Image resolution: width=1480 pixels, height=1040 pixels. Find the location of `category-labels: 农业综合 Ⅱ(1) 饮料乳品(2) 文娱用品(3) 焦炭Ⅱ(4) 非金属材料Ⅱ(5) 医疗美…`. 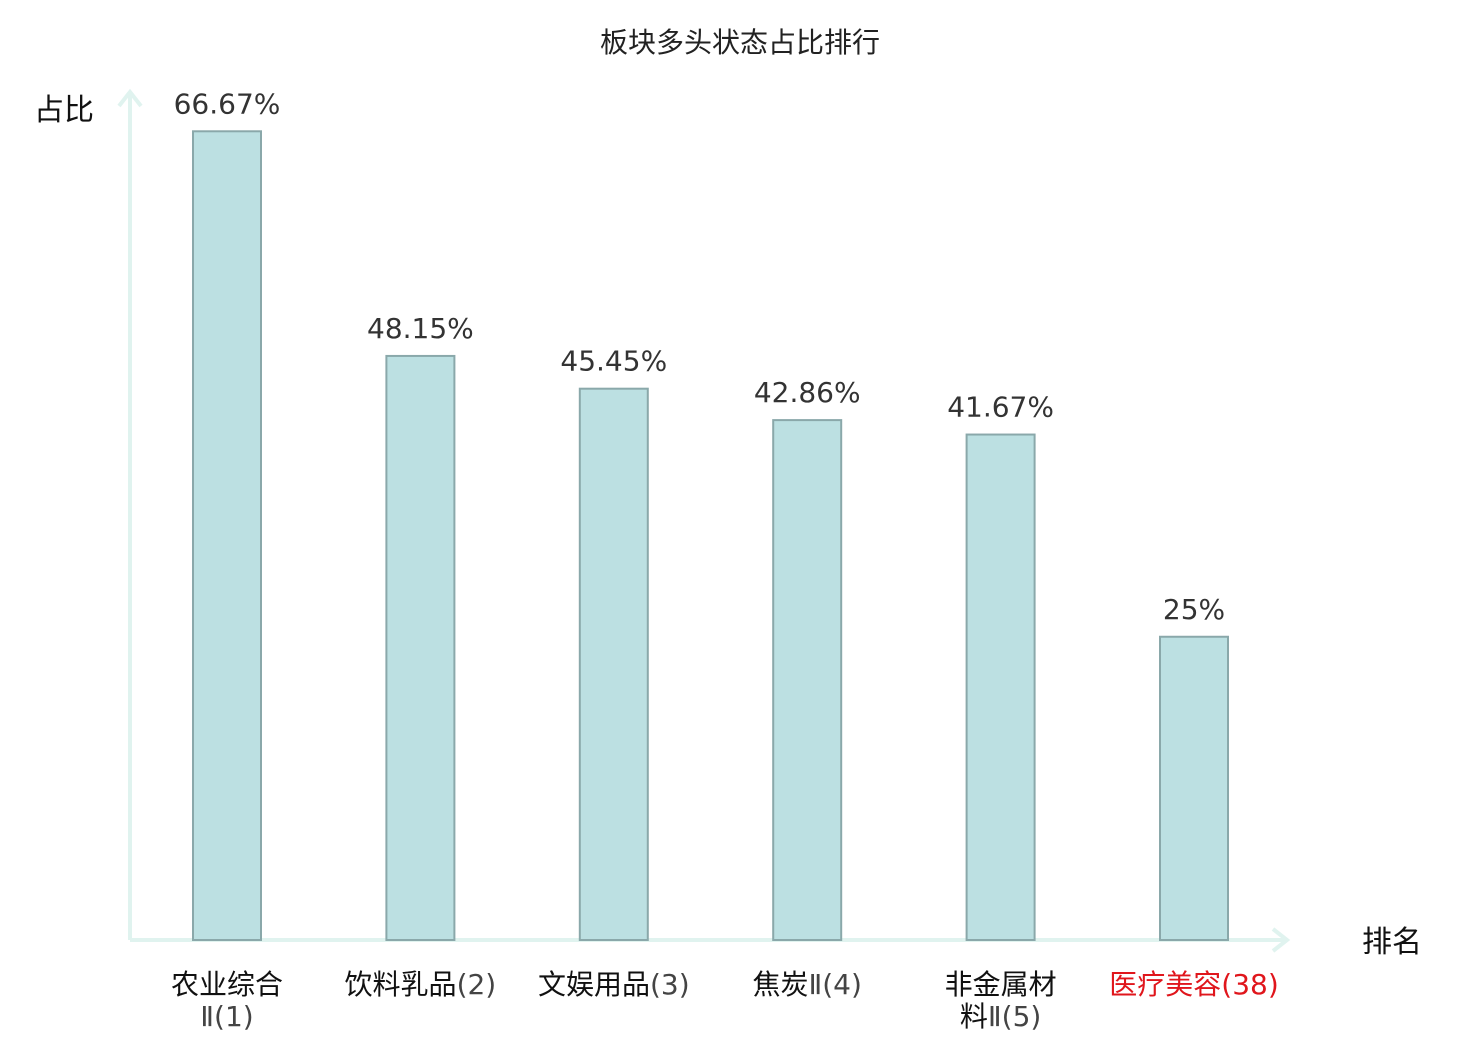

category-labels: 农业综合 Ⅱ(1) 饮料乳品(2) 文娱用品(3) 焦炭Ⅱ(4) 非金属材料Ⅱ(5) 医疗美… is located at coordinates (725, 1000).